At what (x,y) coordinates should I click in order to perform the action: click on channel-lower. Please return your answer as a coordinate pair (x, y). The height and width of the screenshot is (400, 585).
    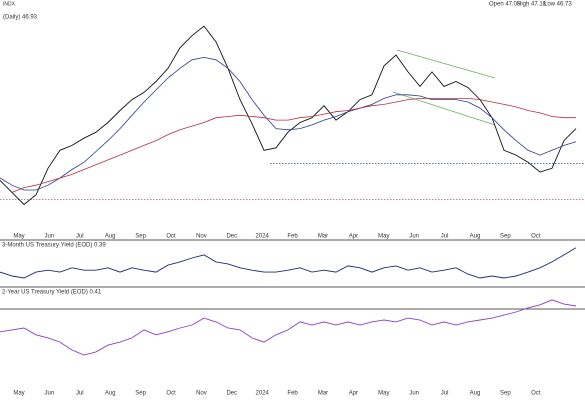
    Looking at the image, I should click on (444, 108).